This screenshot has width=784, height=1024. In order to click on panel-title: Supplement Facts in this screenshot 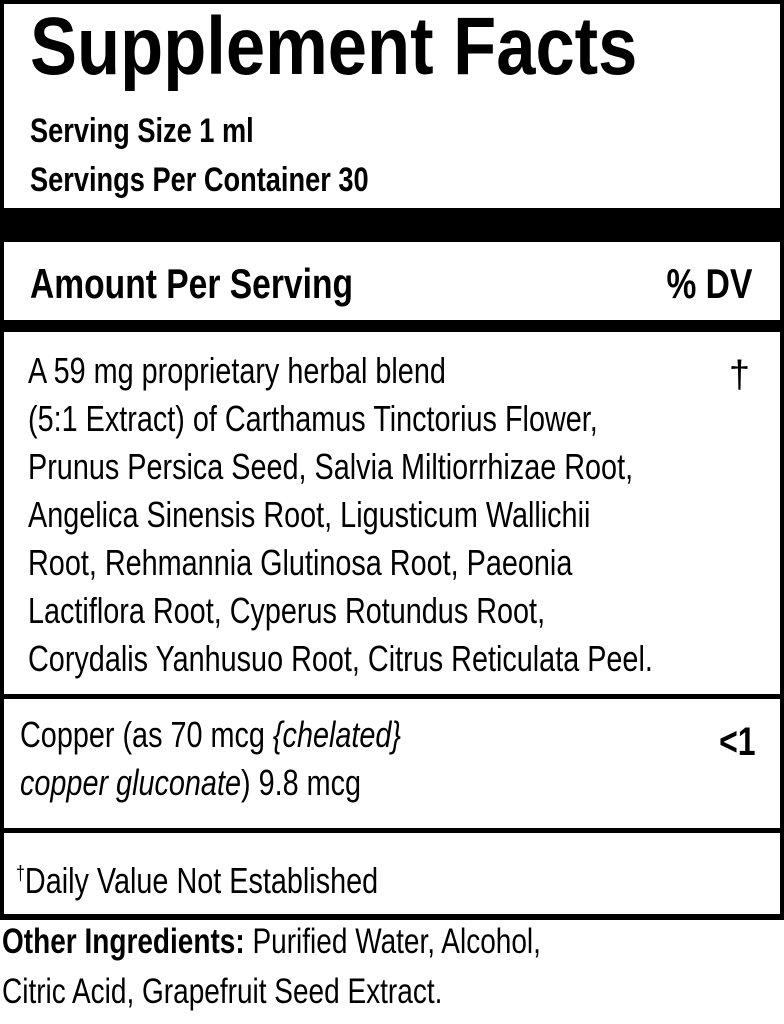, I will do `click(334, 46)`.